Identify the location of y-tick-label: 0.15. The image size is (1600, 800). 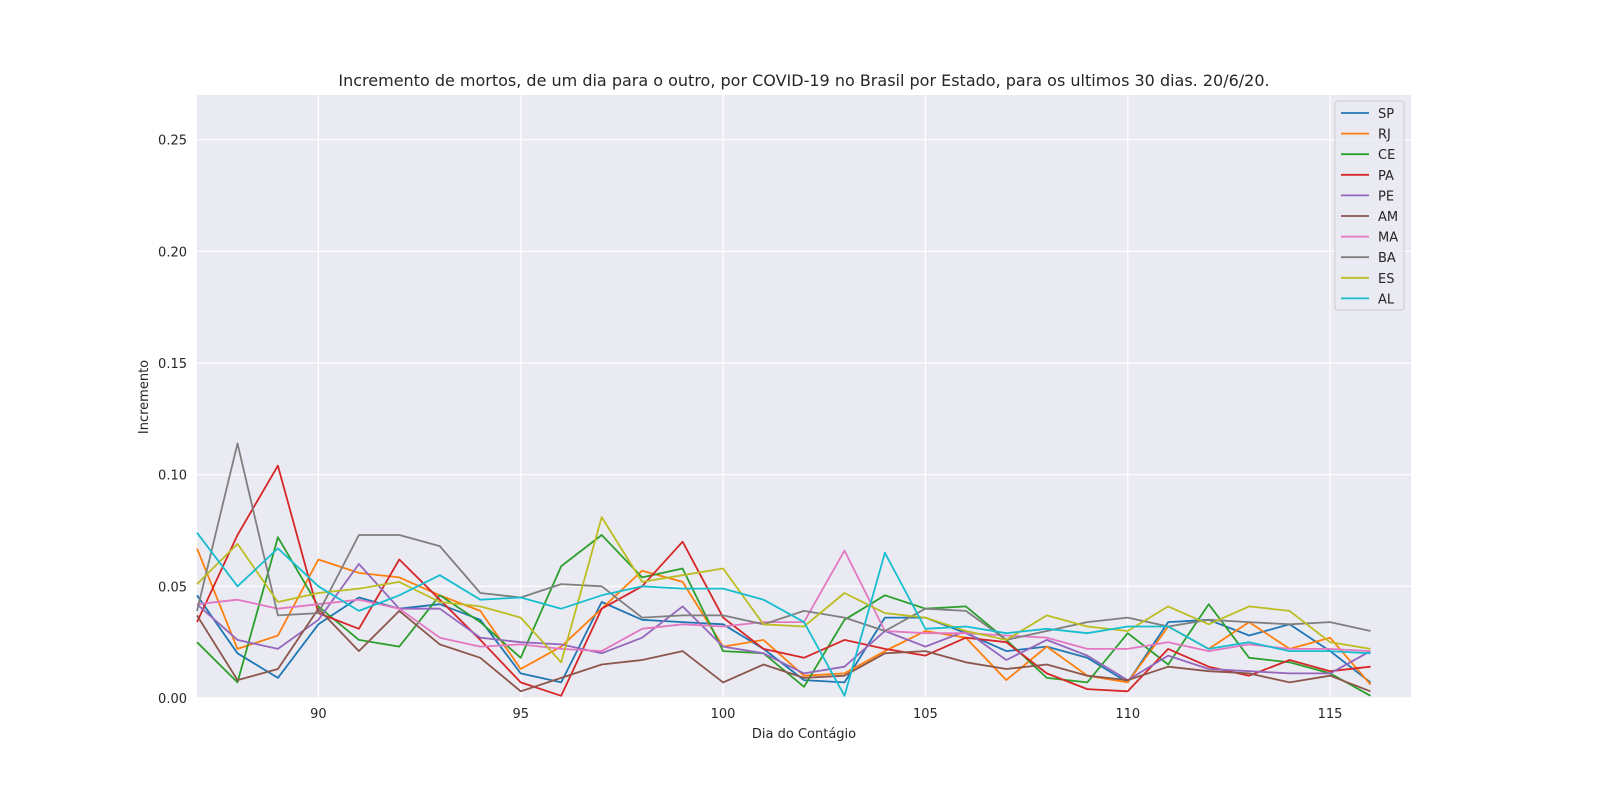
(172, 364).